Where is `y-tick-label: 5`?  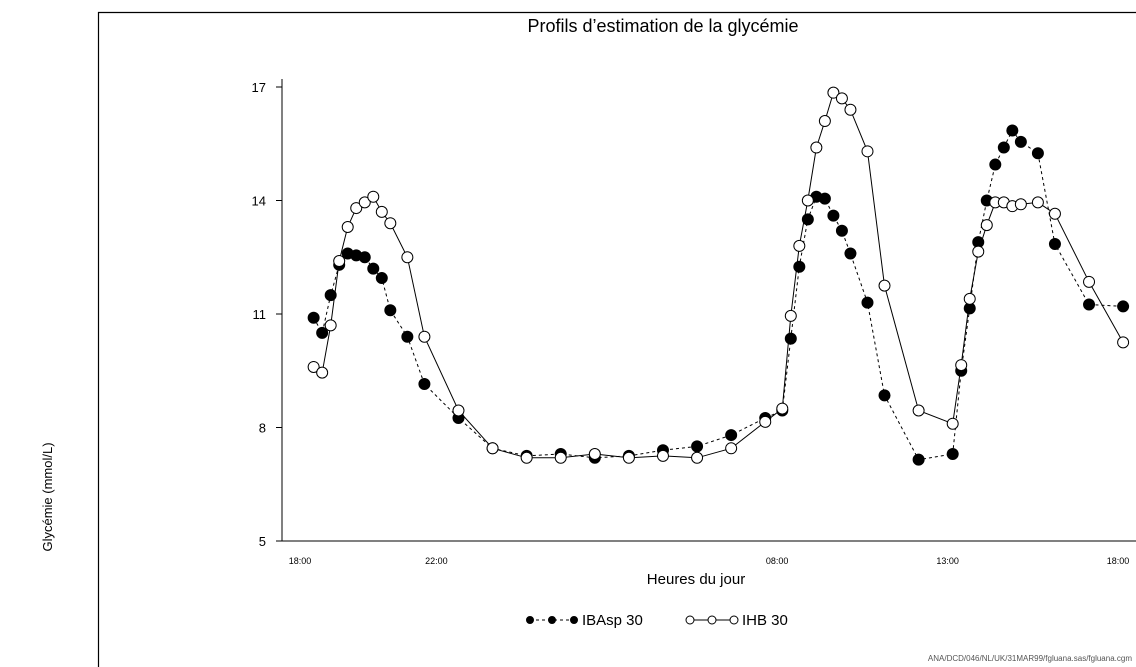 y-tick-label: 5 is located at coordinates (262, 541).